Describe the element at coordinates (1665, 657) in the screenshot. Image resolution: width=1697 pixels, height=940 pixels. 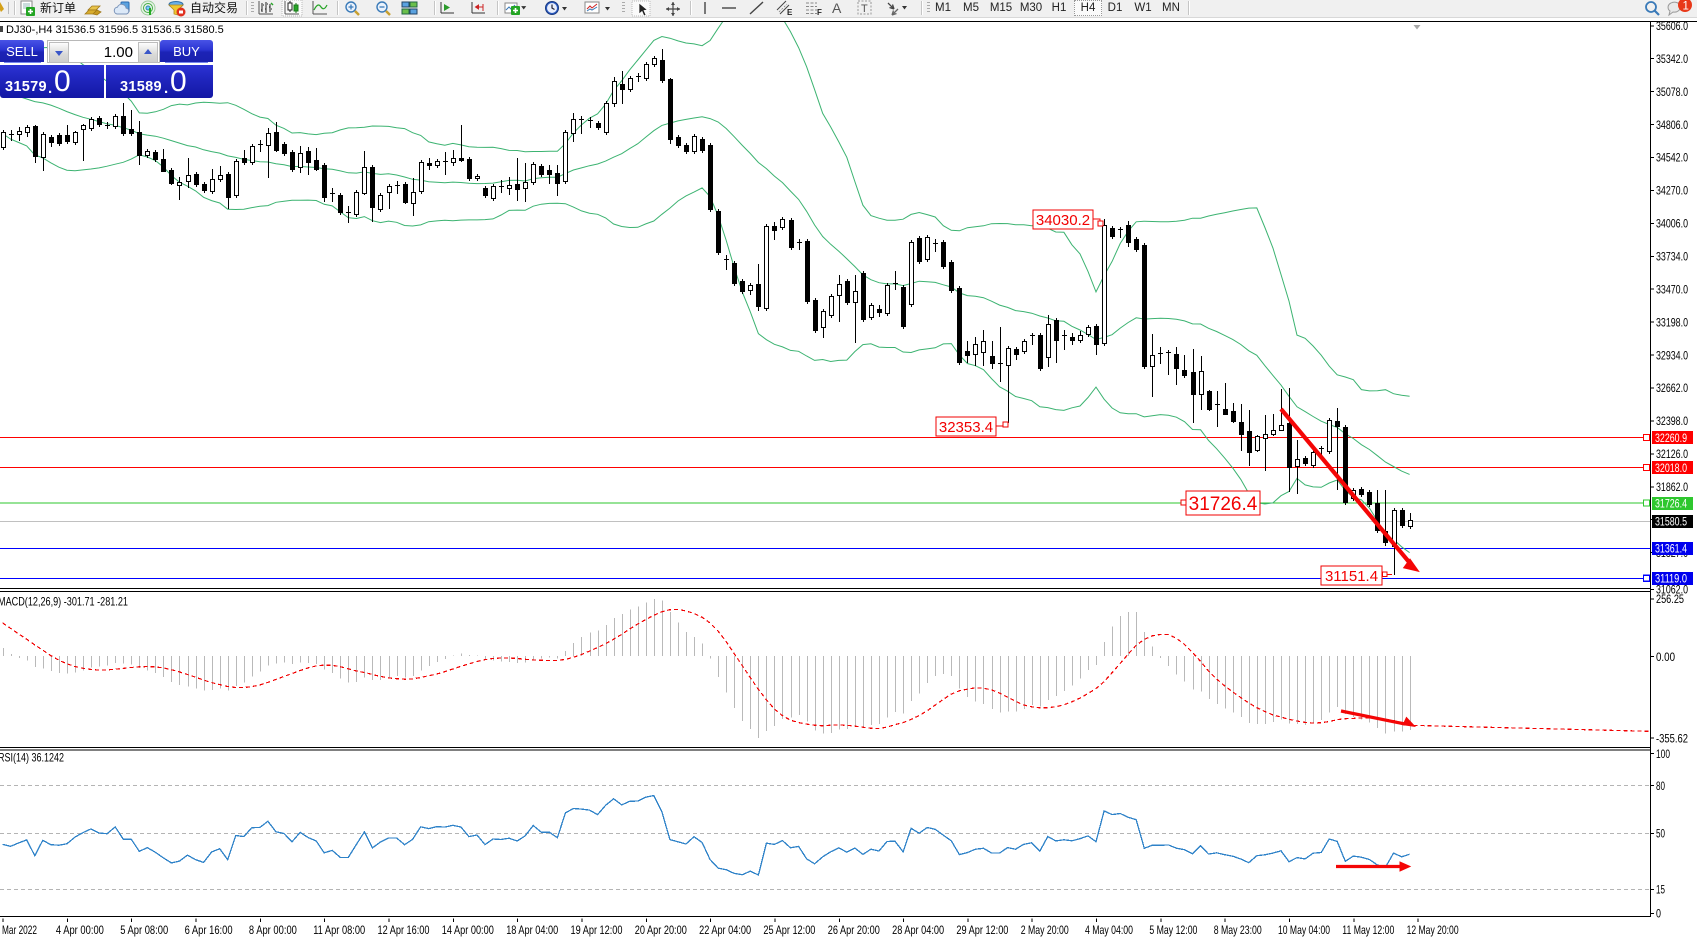
I see `svg-text: 0.00` at that location.